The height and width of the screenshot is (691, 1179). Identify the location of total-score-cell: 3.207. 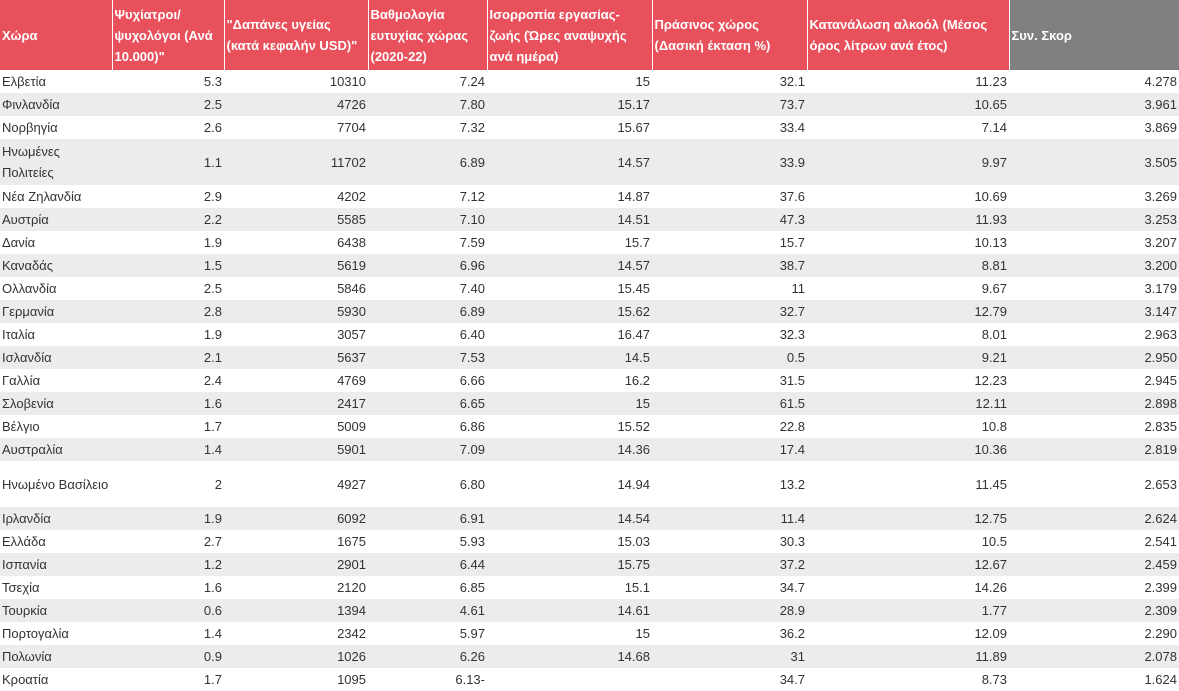
(1094, 242).